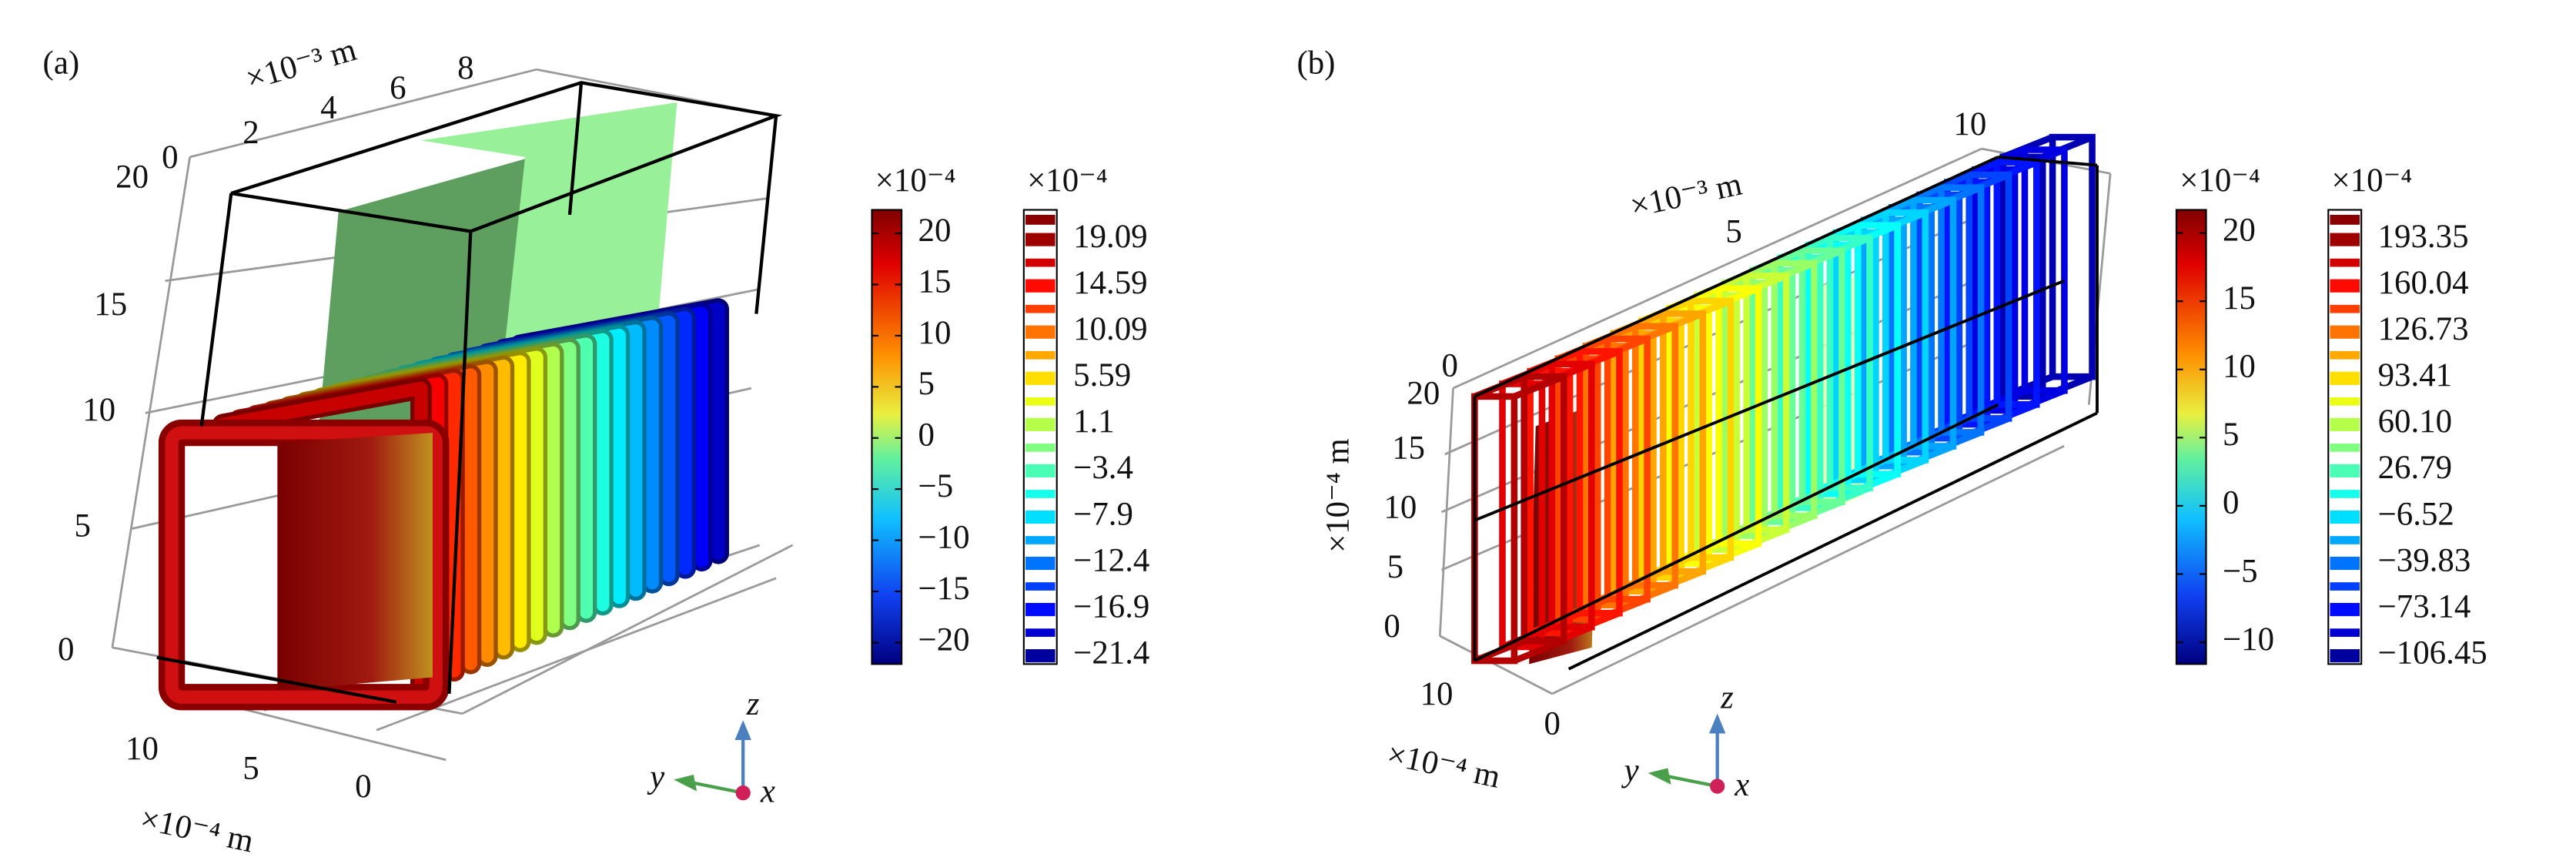  What do you see at coordinates (944, 589) in the screenshot?
I see `colorbar-label: −15` at bounding box center [944, 589].